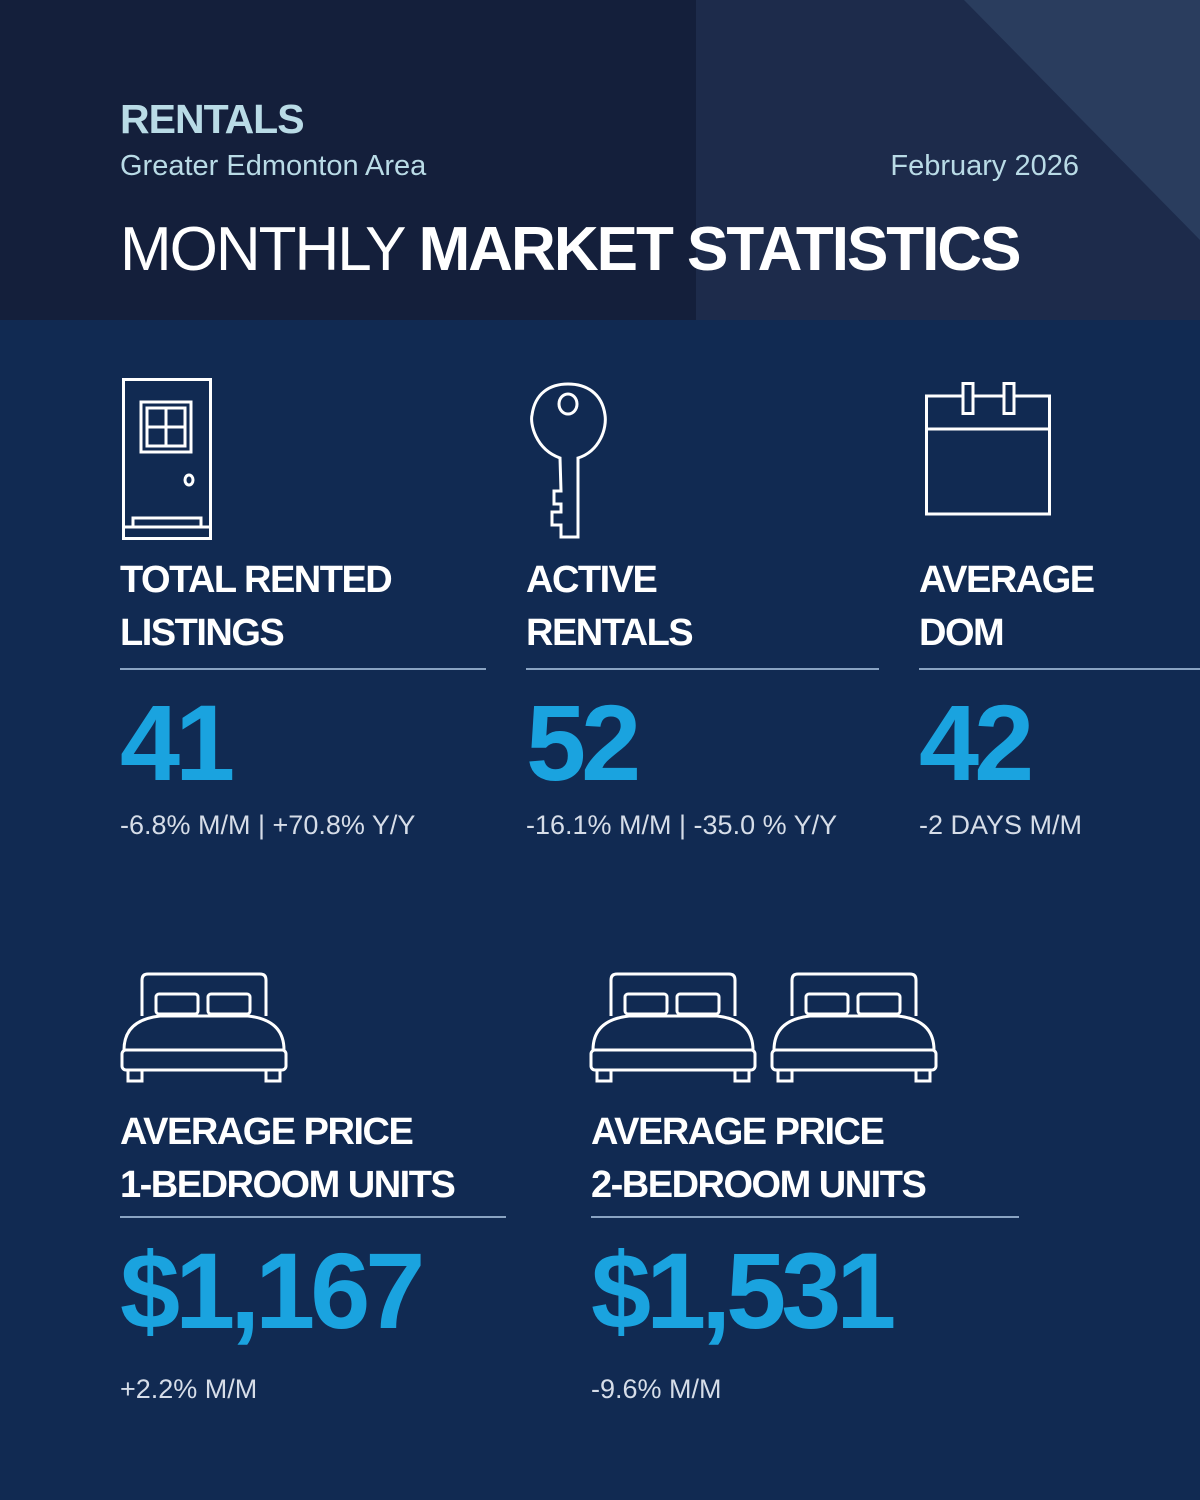 The height and width of the screenshot is (1500, 1200). What do you see at coordinates (976, 742) in the screenshot?
I see `stat-value-average-dom: 42` at bounding box center [976, 742].